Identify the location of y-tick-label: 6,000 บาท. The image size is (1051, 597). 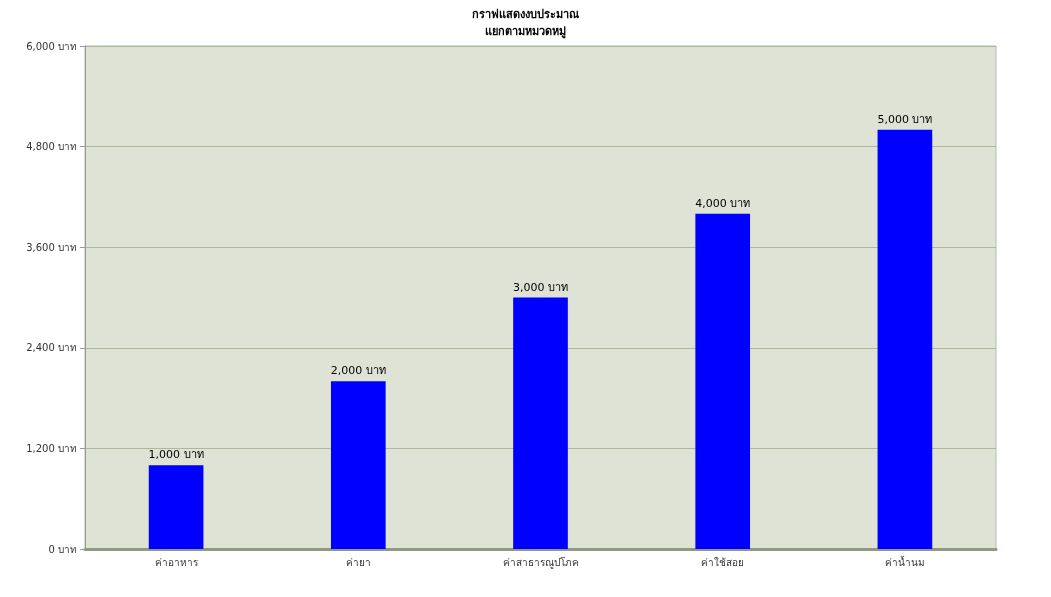
(51, 46).